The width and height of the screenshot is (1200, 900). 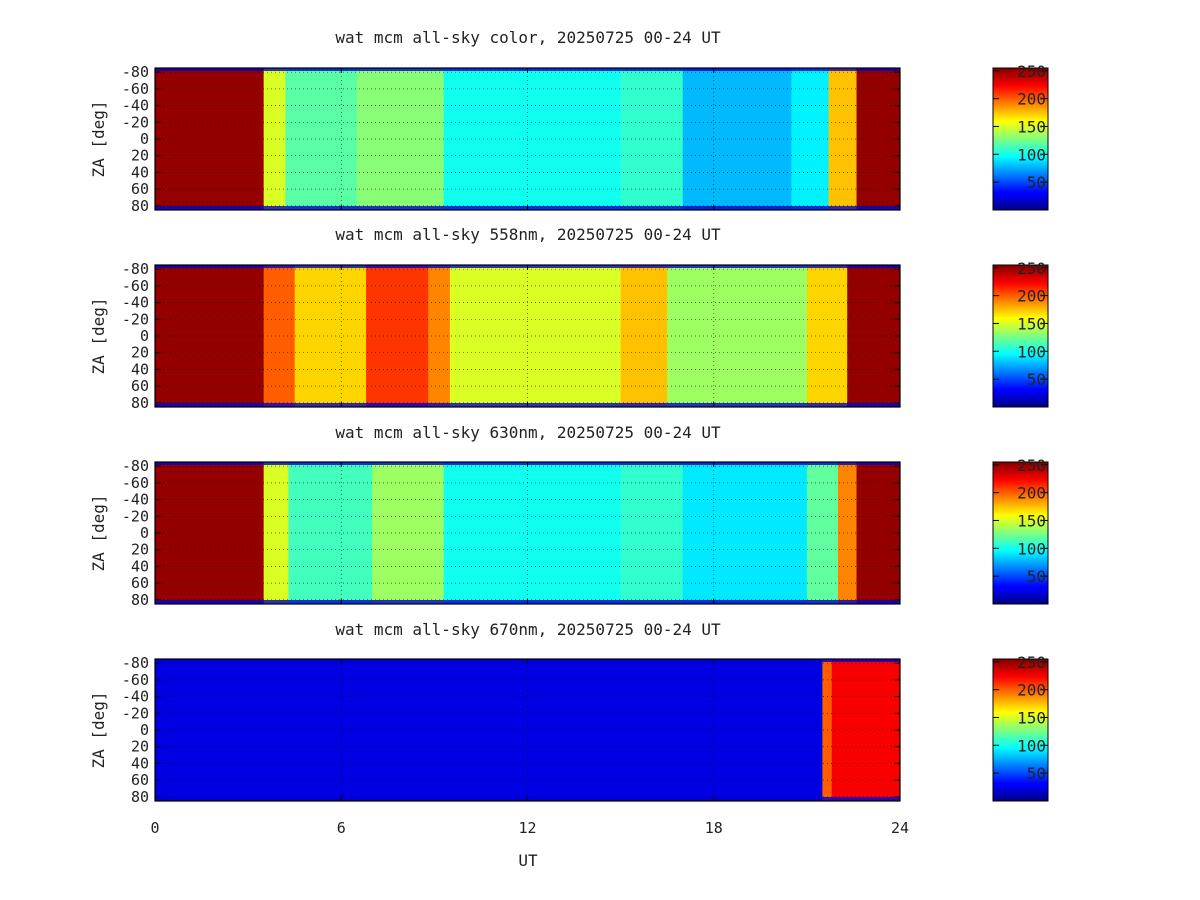 I want to click on x-axis: 0 6 12 18 24, so click(x=529, y=828).